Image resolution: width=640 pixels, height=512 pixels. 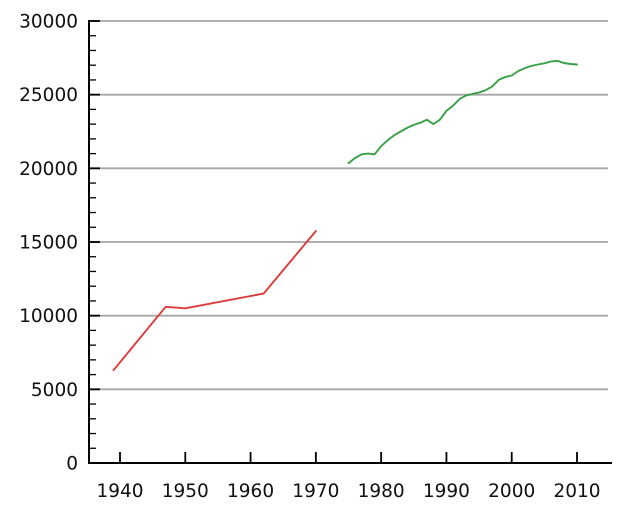 I want to click on y-tick-label: 20000, so click(x=48, y=169).